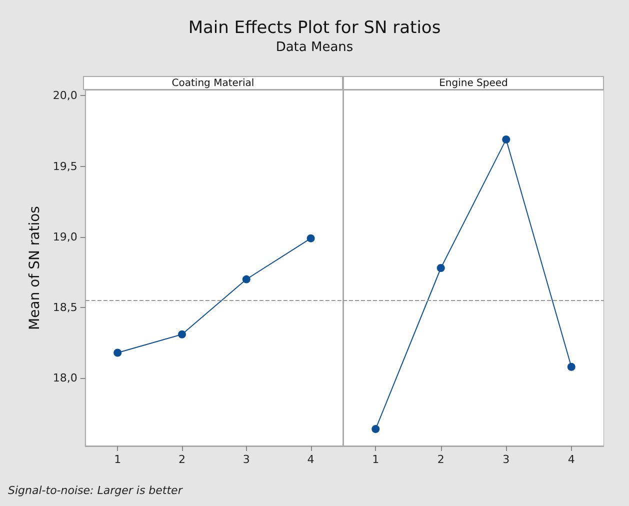  Describe the element at coordinates (65, 95) in the screenshot. I see `y-tick-label: 20,0` at that location.